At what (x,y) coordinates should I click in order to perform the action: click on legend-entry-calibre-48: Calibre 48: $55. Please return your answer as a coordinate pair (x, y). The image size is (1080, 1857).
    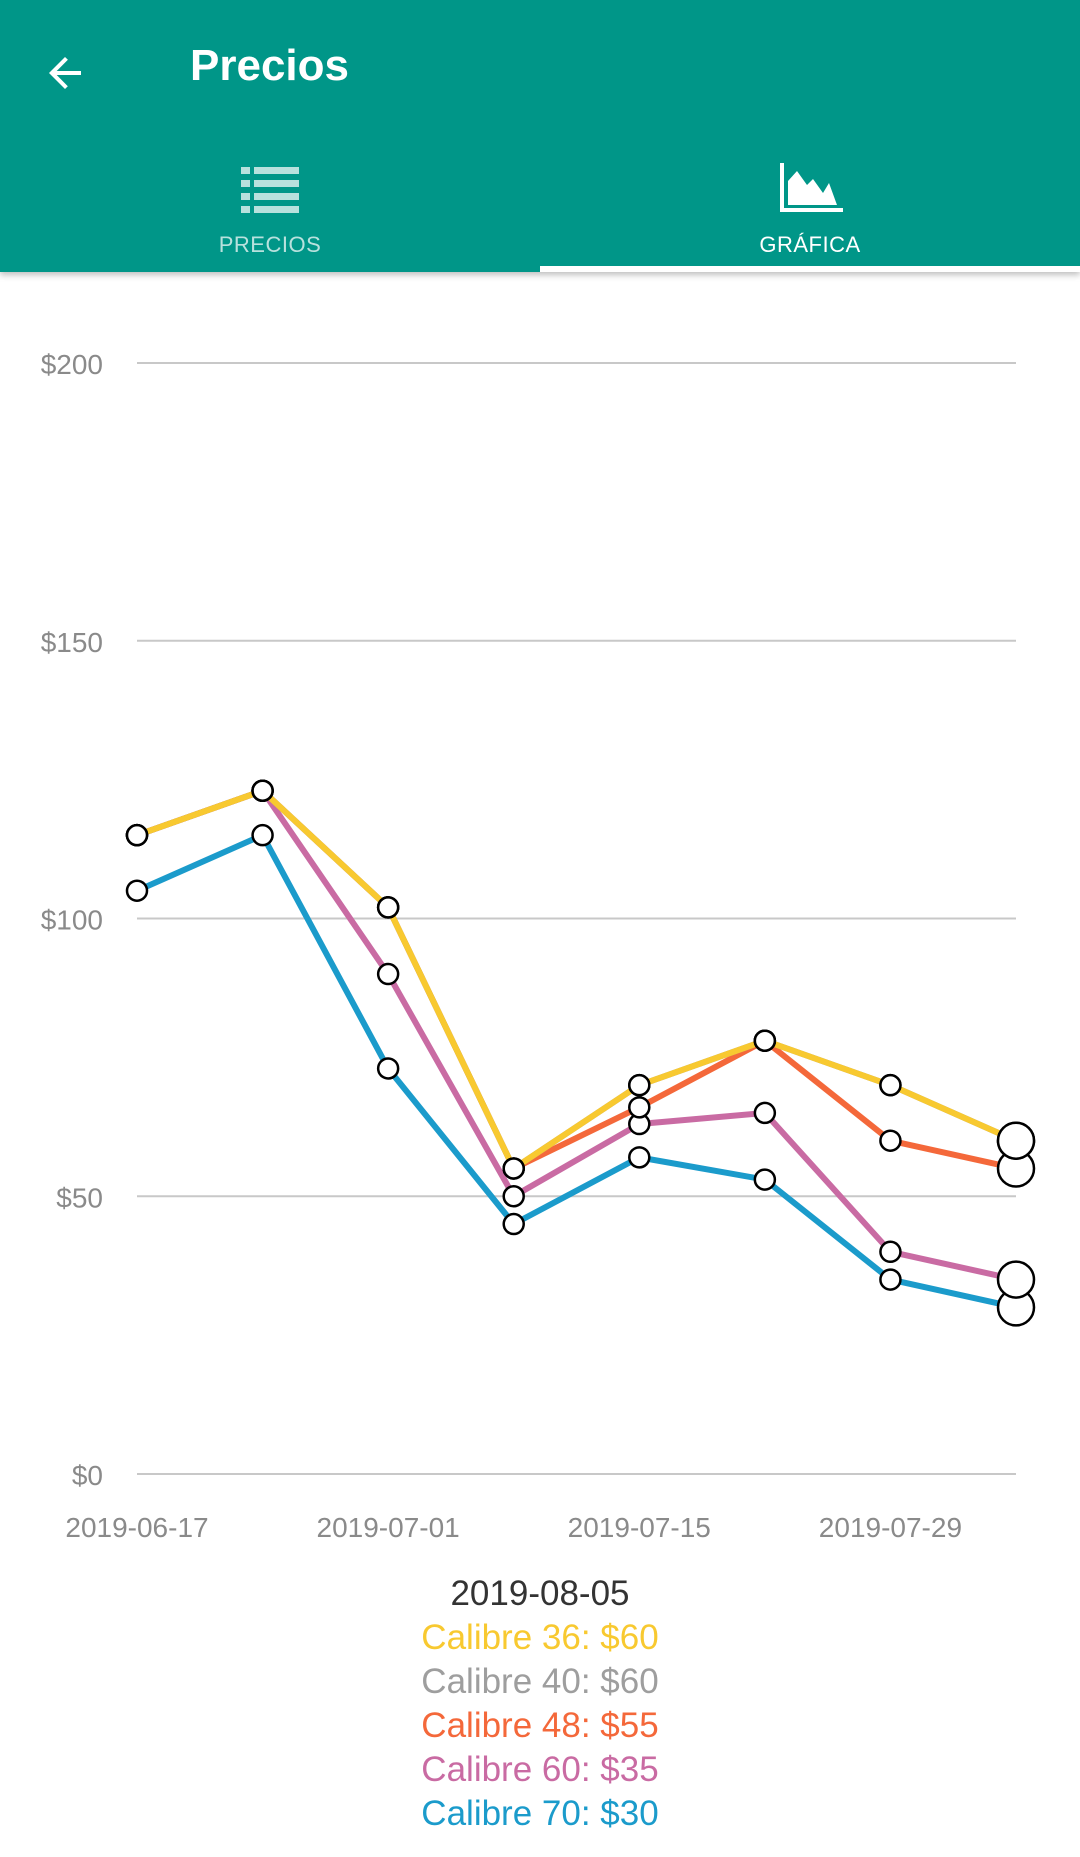
    Looking at the image, I should click on (540, 1725).